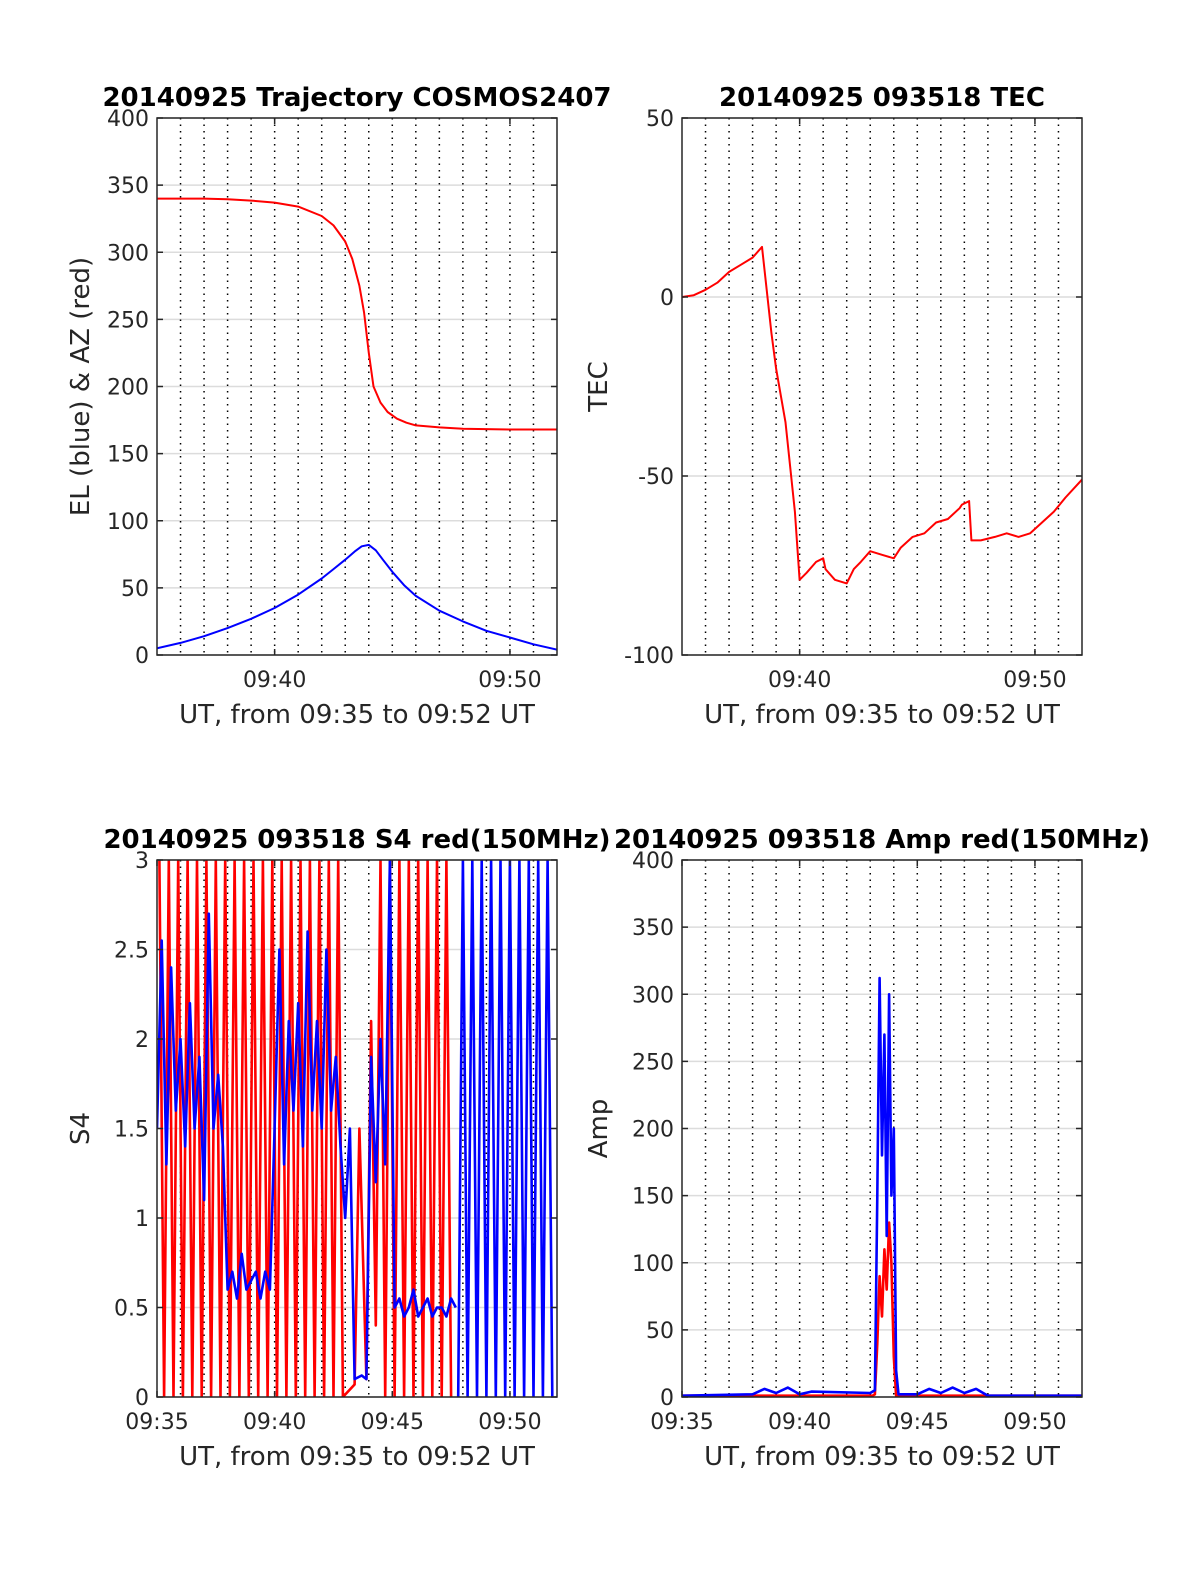 The image size is (1200, 1575). What do you see at coordinates (131, 1309) in the screenshot?
I see `y-tick-label: 0.5` at bounding box center [131, 1309].